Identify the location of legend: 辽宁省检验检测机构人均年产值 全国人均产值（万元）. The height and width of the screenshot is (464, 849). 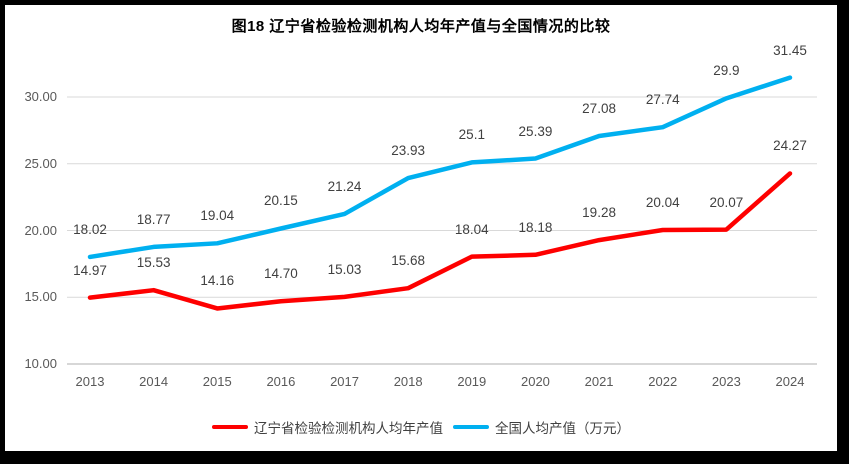
(421, 427).